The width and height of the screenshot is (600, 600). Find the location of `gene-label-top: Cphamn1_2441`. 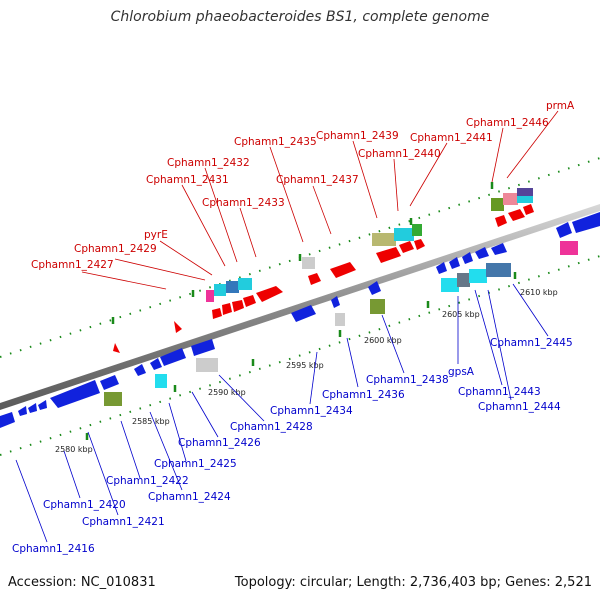

gene-label-top: Cphamn1_2441 is located at coordinates (451, 138).